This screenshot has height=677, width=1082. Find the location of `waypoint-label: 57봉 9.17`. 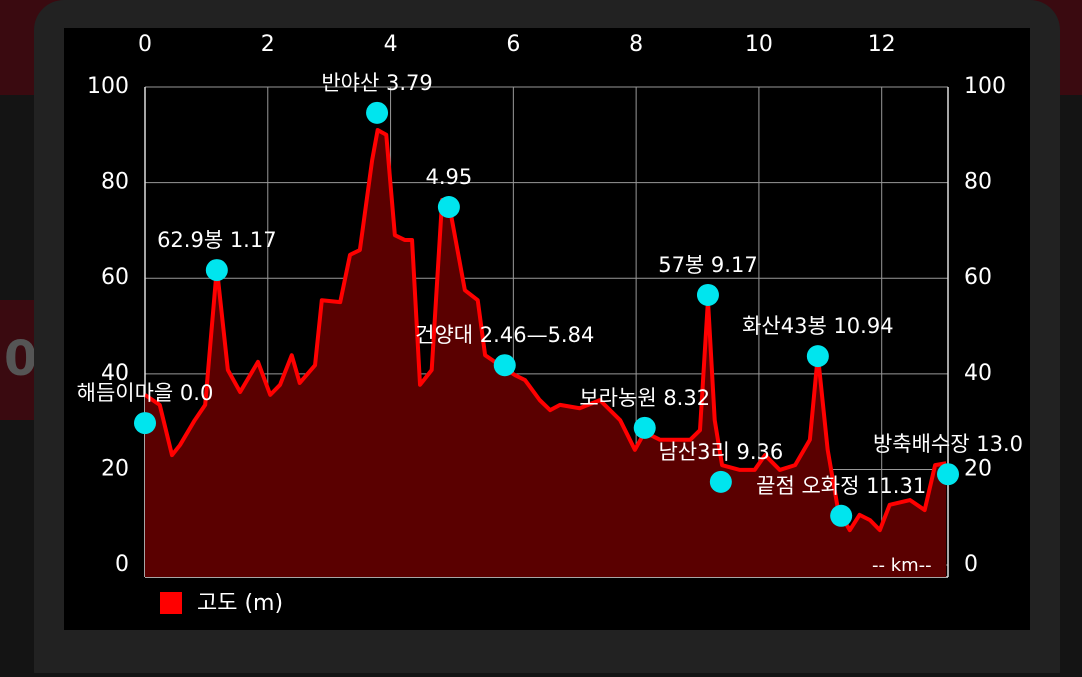

waypoint-label: 57봉 9.17 is located at coordinates (707, 265).